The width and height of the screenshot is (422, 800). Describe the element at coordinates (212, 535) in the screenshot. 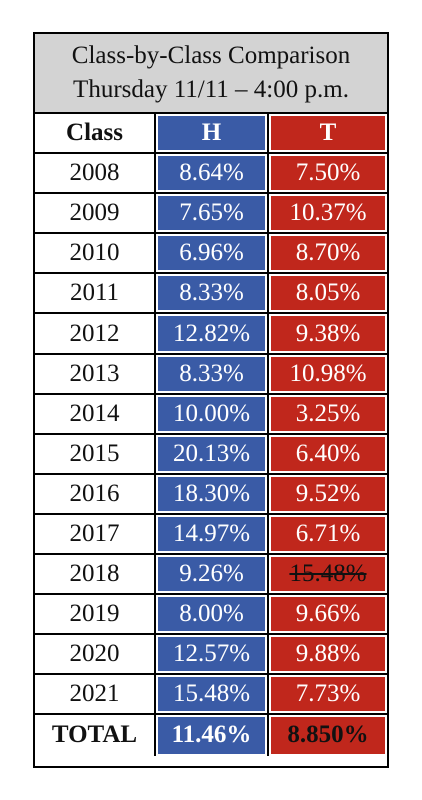

I see `h-cell: 14.97%` at that location.